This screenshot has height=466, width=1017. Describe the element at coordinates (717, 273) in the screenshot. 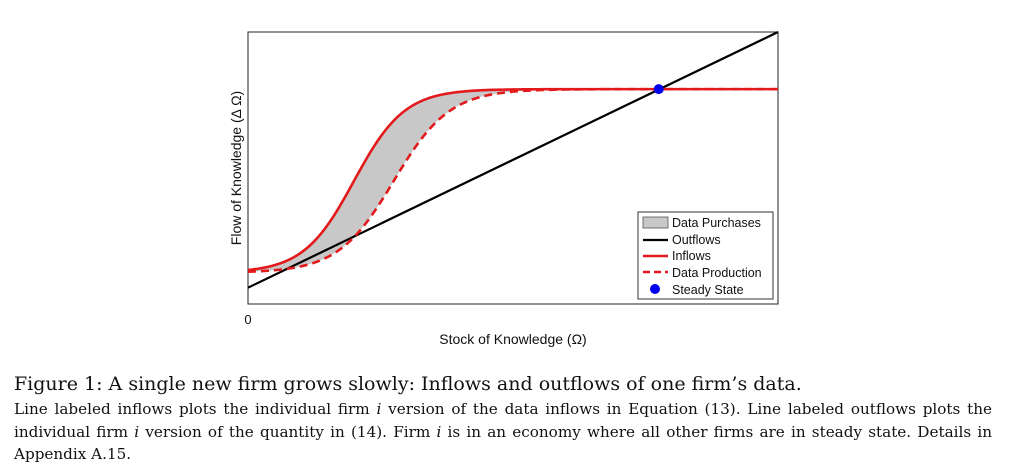

I see `legend-label-data-production: Data Production` at that location.